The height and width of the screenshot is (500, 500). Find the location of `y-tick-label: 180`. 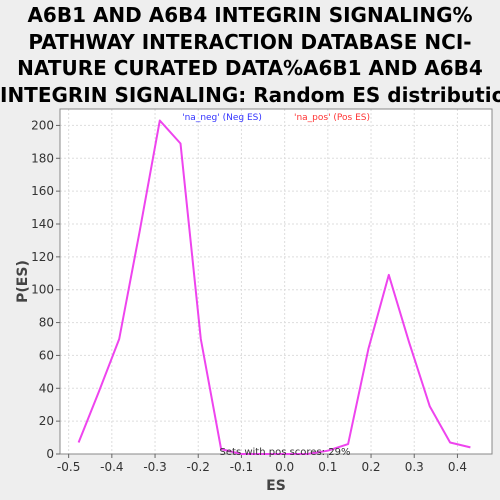

y-tick-label: 180 is located at coordinates (42, 158).